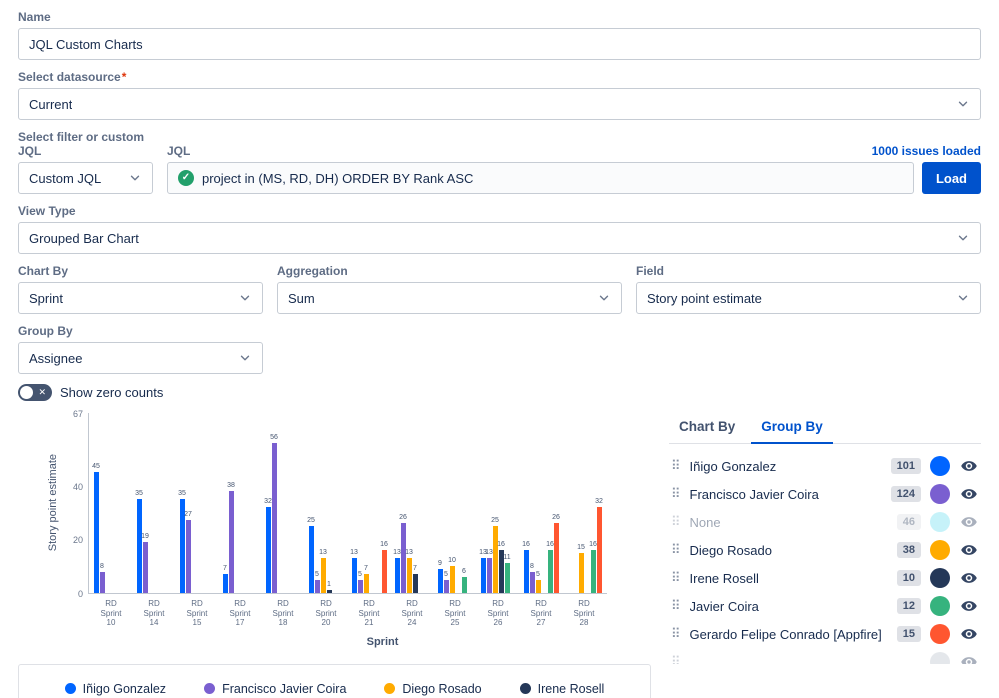 Image resolution: width=999 pixels, height=698 pixels. Describe the element at coordinates (369, 613) in the screenshot. I see `x-tick-label: RD Sprint 21` at that location.